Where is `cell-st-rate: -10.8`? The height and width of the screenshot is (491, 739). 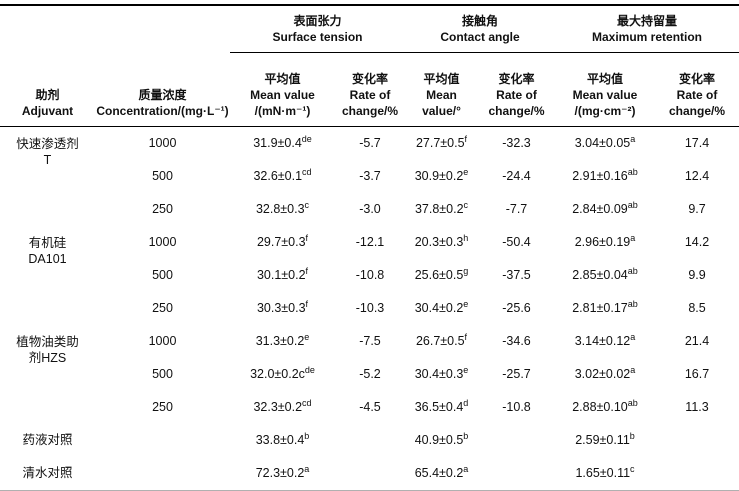
cell-st-rate: -10.8 is located at coordinates (370, 275).